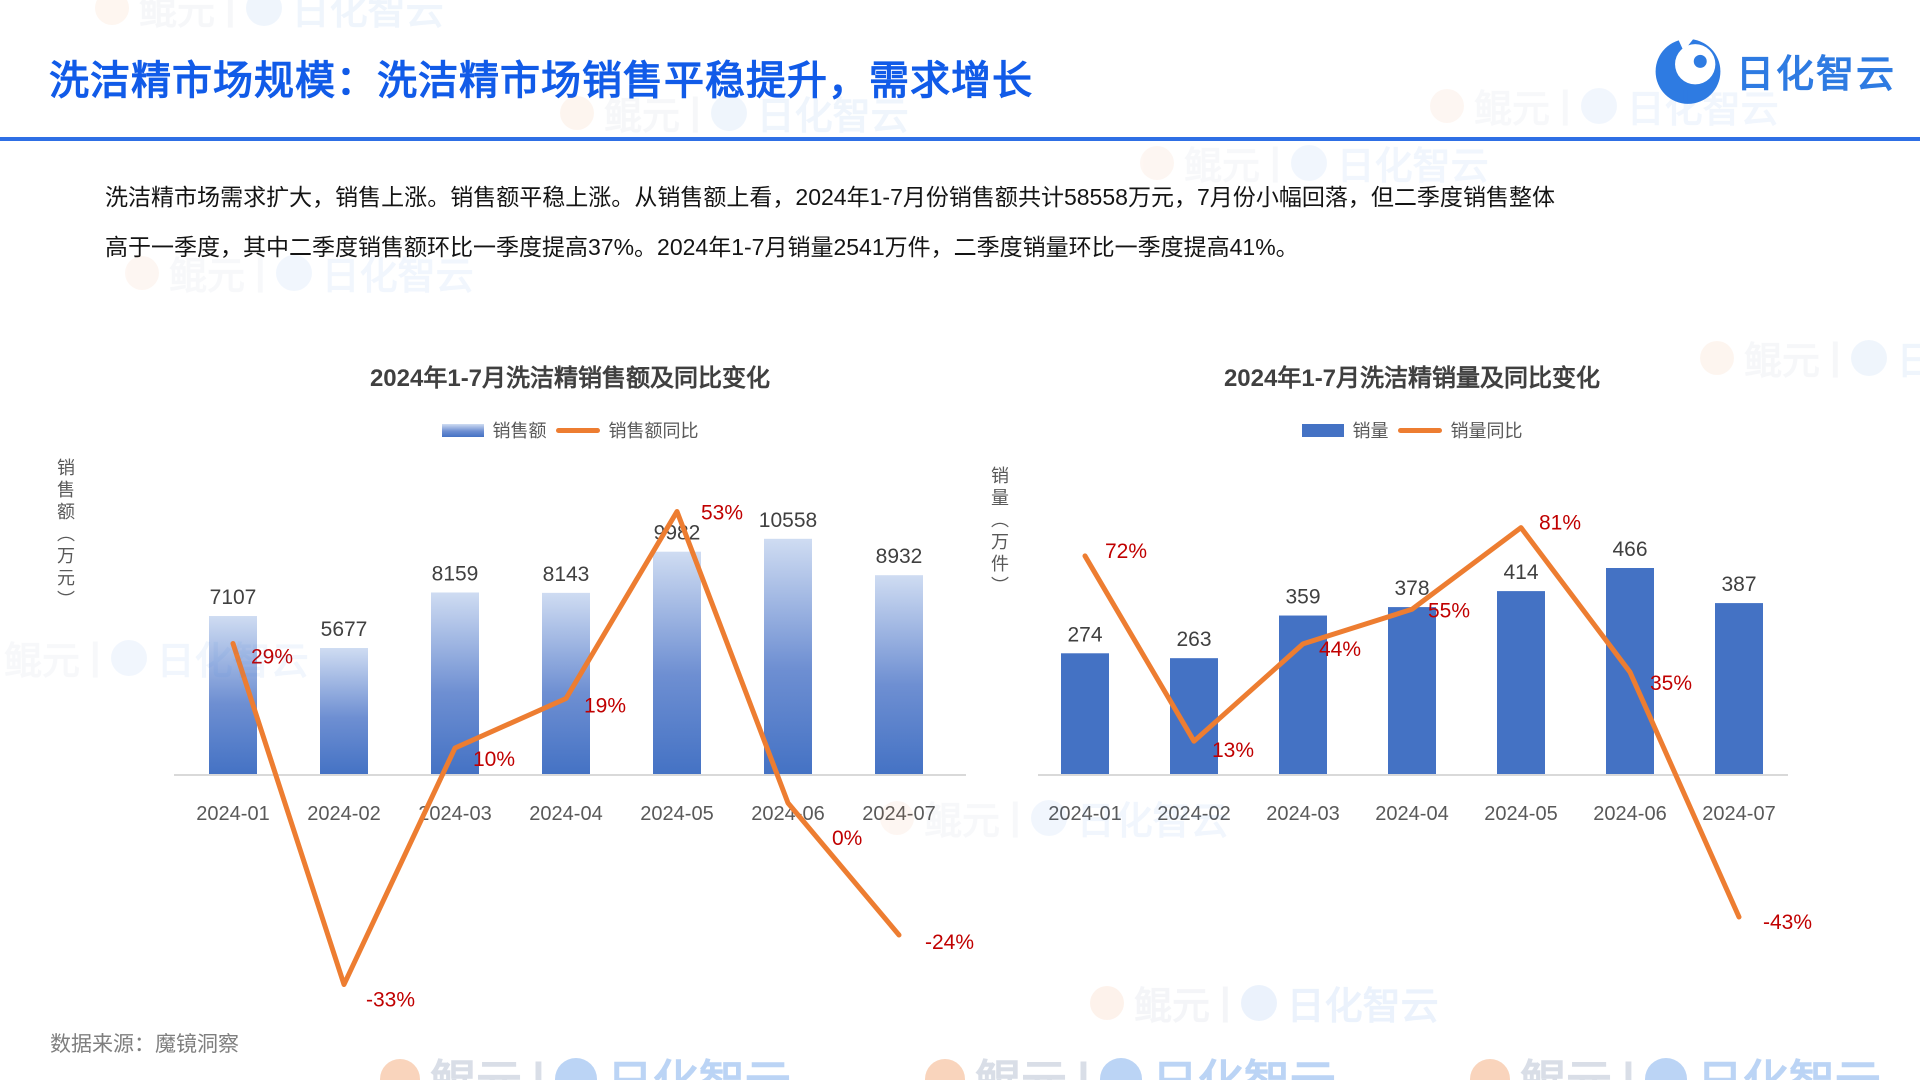 This screenshot has width=1920, height=1080. Describe the element at coordinates (722, 513) in the screenshot. I see `yoy-point-label: 53%` at that location.